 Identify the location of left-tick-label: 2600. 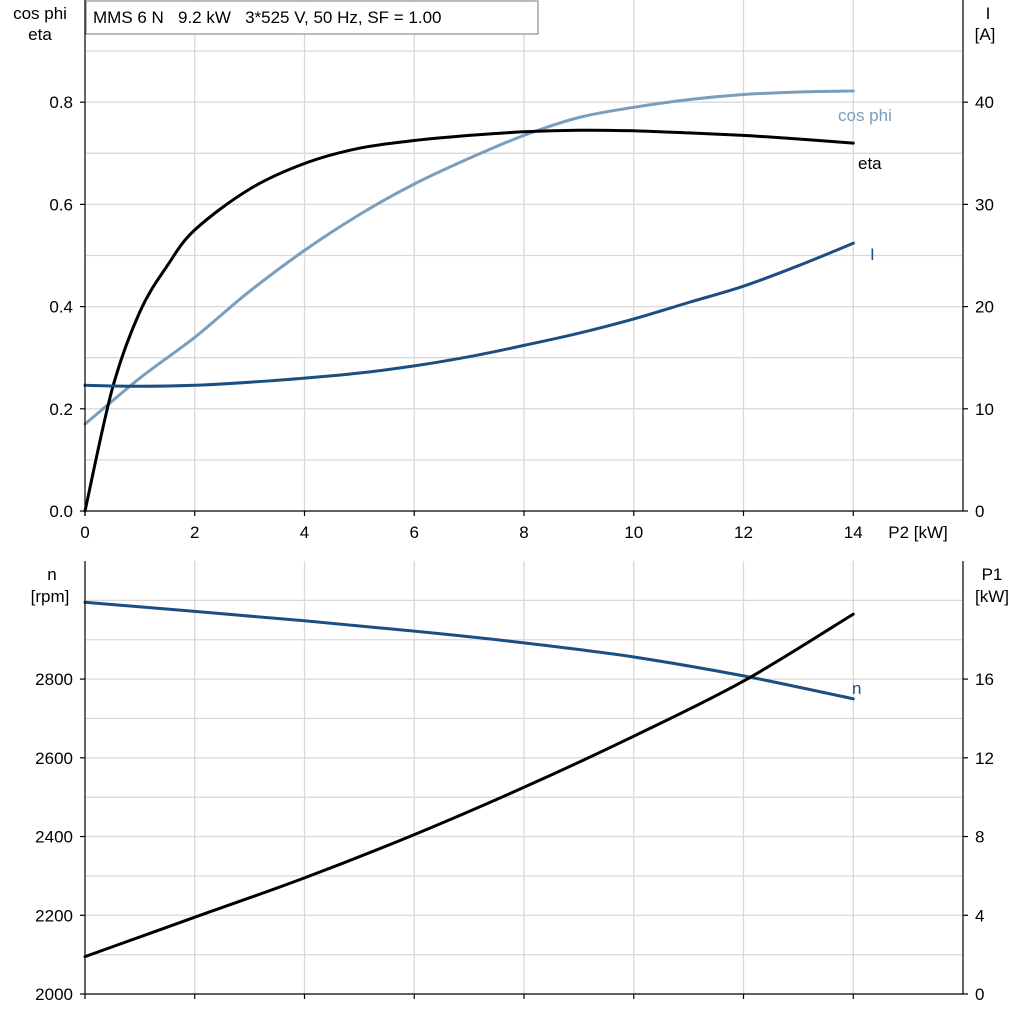
(54, 758).